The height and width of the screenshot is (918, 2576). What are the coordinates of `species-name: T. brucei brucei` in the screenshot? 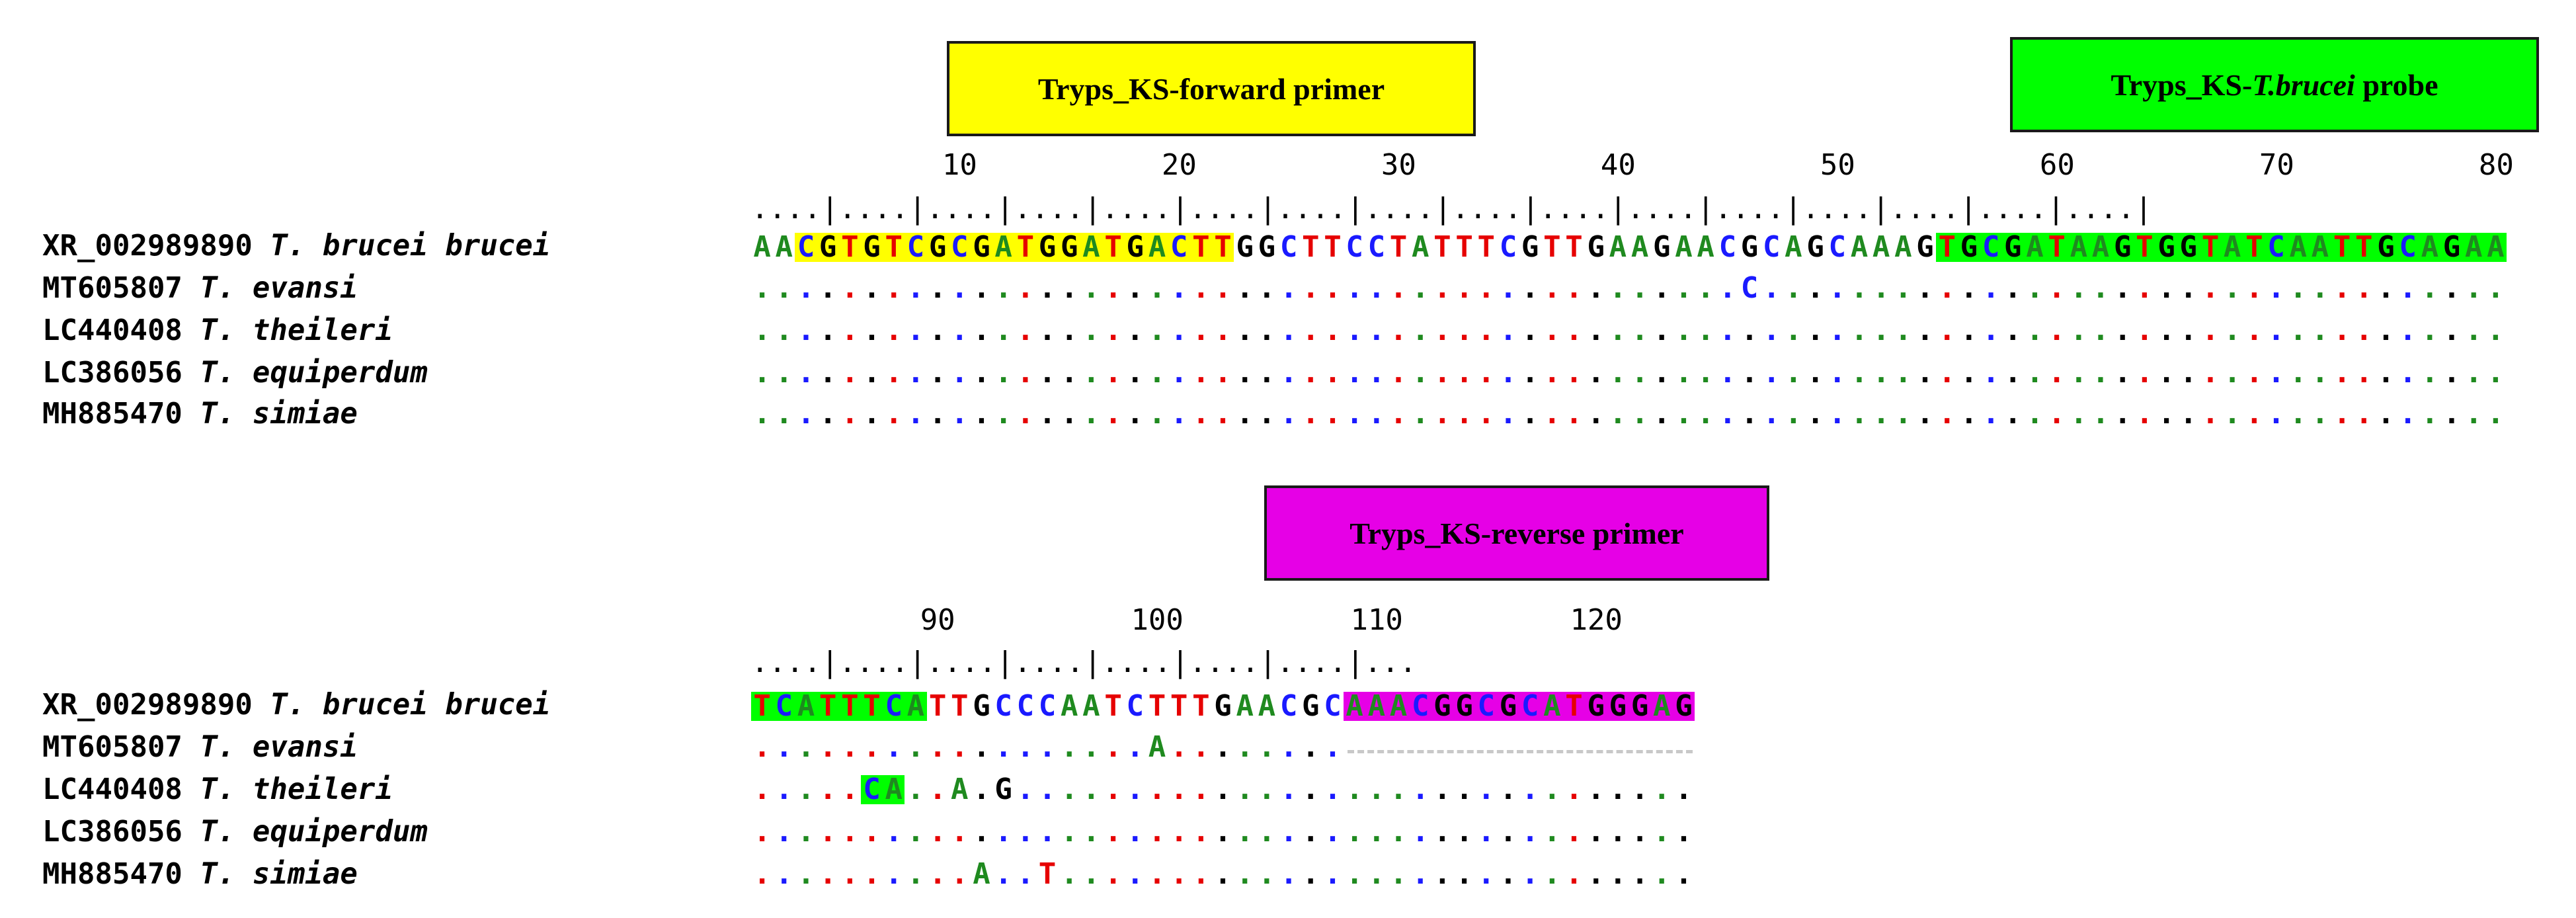 It's located at (411, 246).